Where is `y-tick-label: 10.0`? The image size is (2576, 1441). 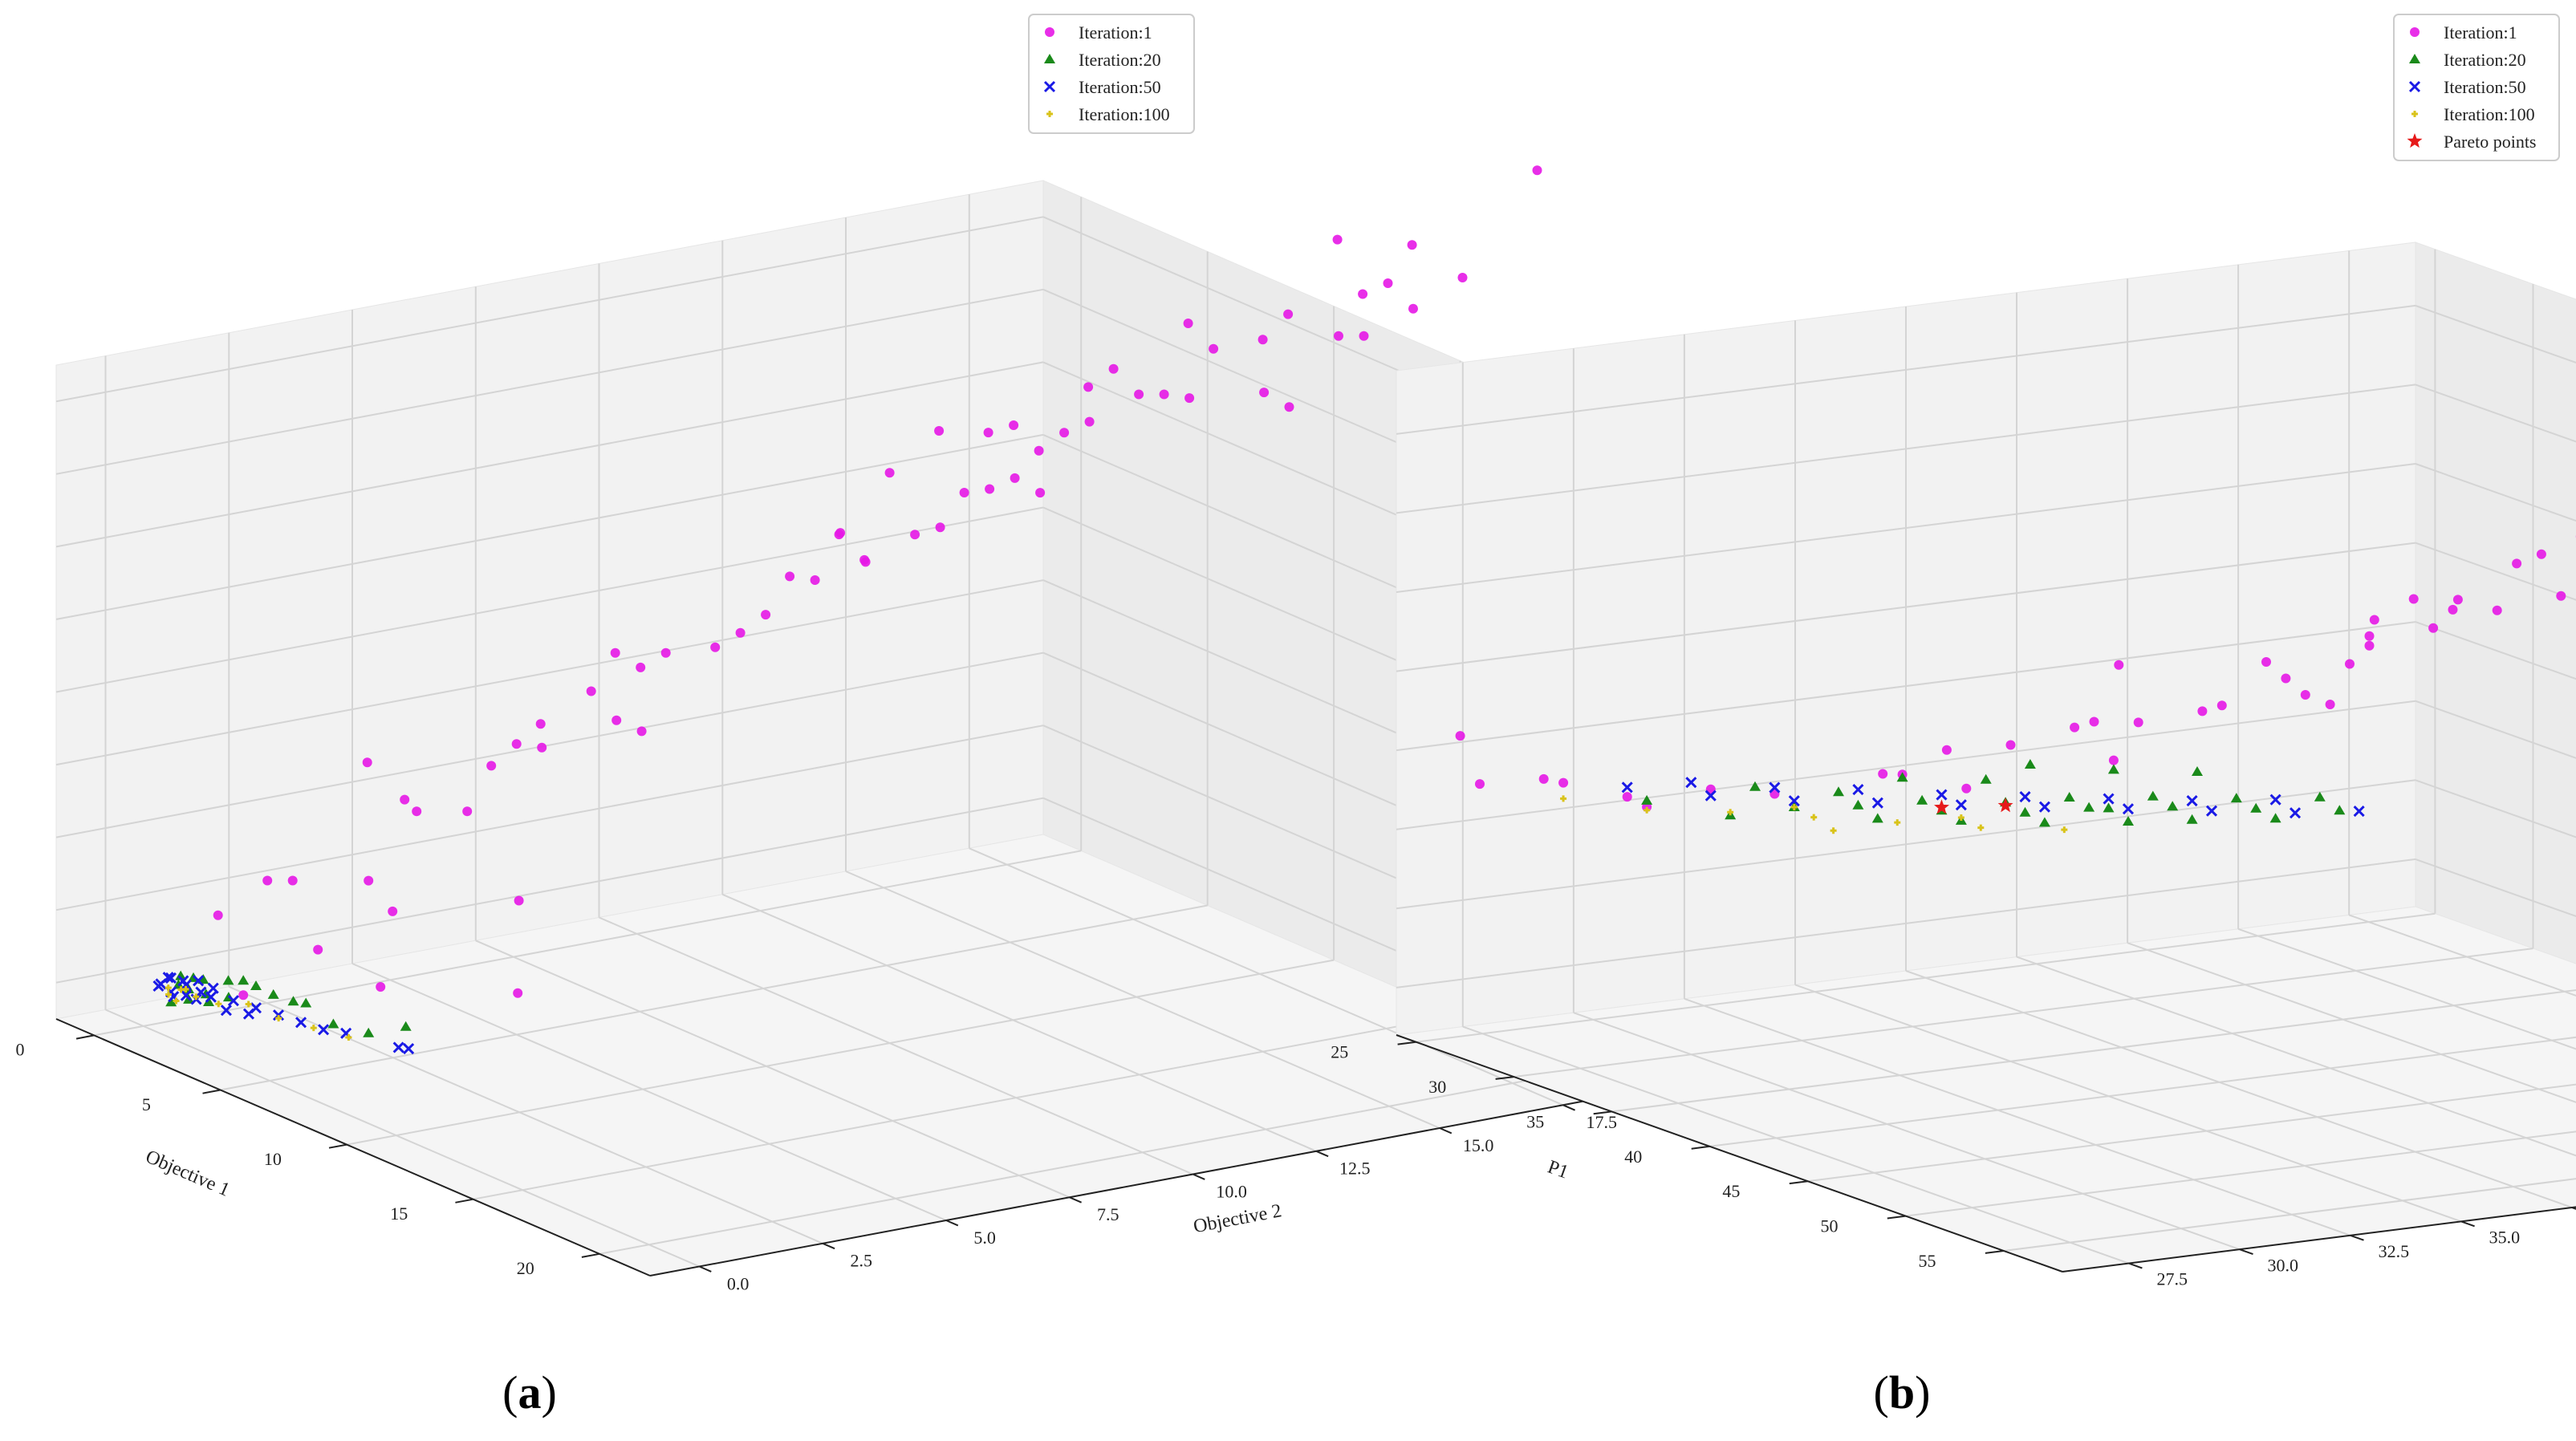
y-tick-label: 10.0 is located at coordinates (1232, 1191).